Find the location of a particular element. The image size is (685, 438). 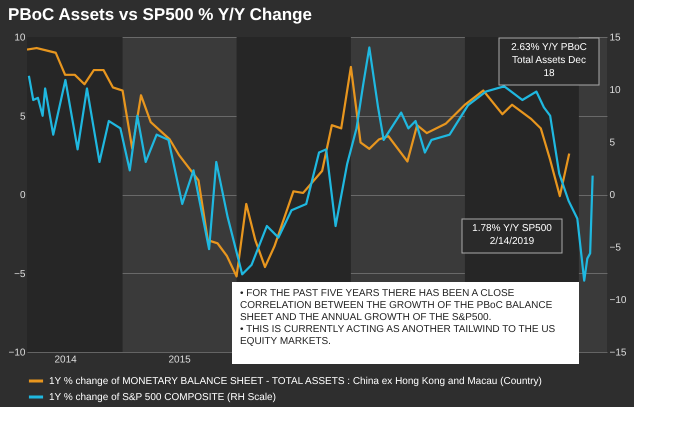

y-tick-label: −5 is located at coordinates (20, 274).